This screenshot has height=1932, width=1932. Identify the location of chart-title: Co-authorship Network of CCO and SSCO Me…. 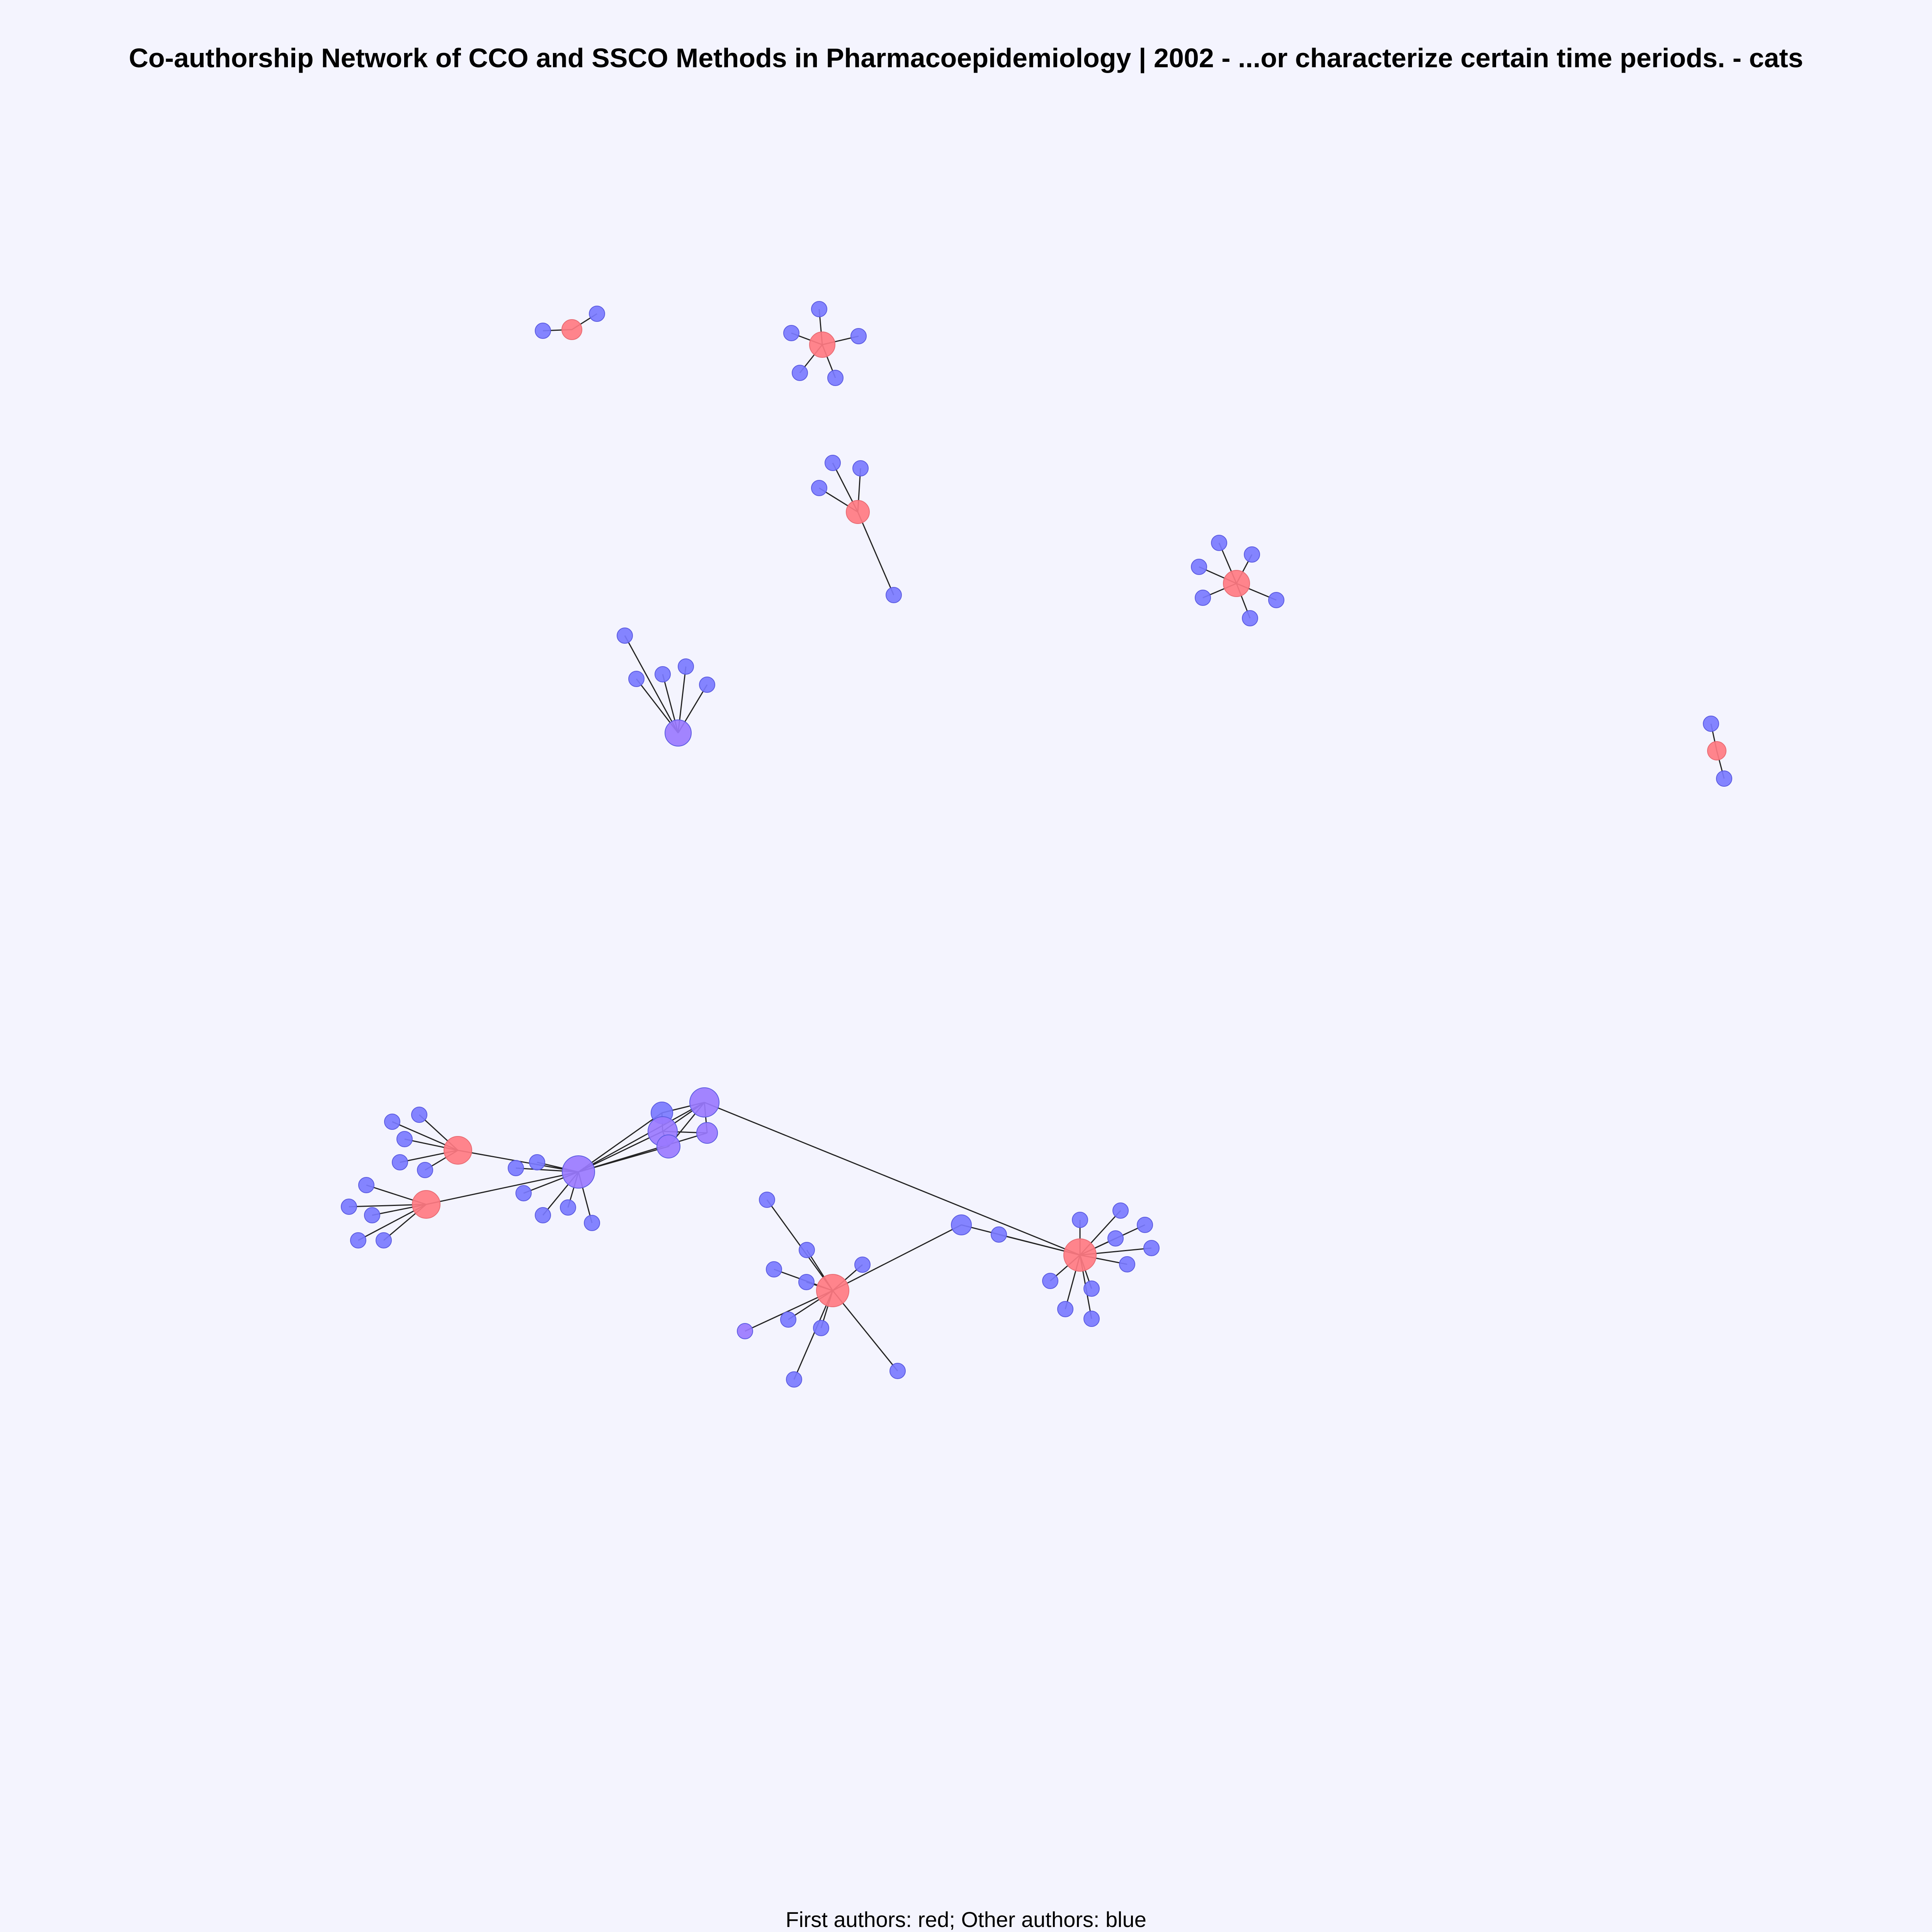
(966, 58).